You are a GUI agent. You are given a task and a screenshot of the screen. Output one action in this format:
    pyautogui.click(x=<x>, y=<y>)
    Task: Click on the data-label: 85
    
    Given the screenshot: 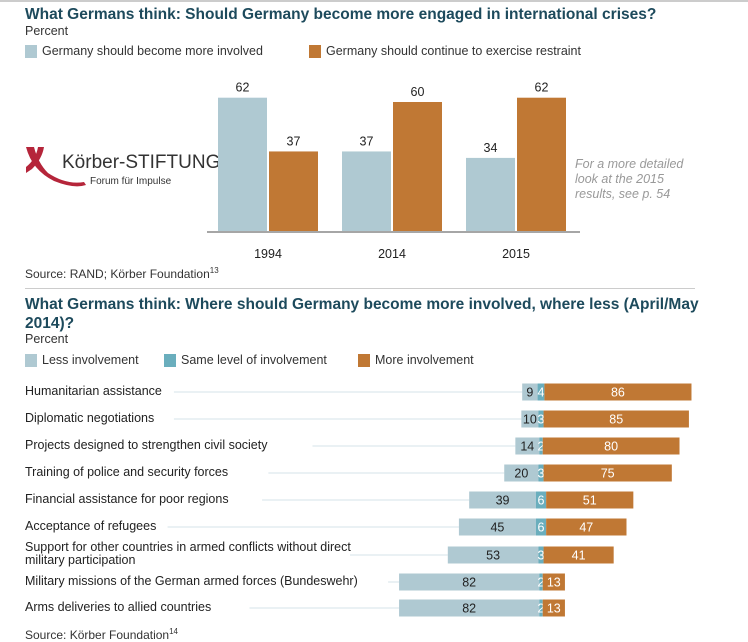 What is the action you would take?
    pyautogui.click(x=616, y=420)
    